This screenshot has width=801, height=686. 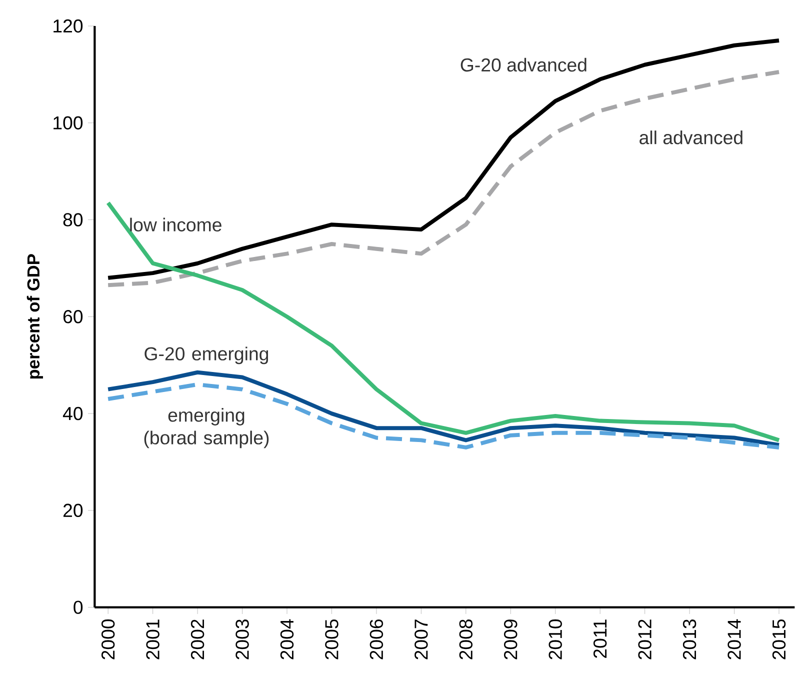 I want to click on x-tick-label: 2004, so click(x=287, y=639).